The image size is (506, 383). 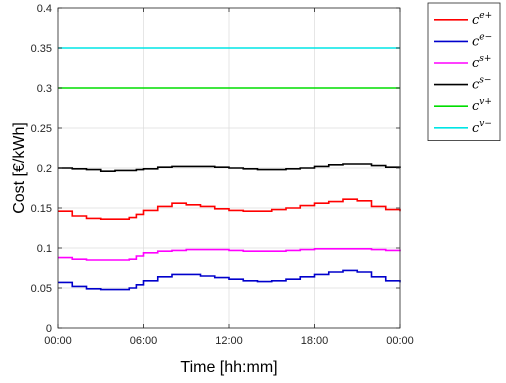 What do you see at coordinates (144, 341) in the screenshot?
I see `x-tick-label: 06:00` at bounding box center [144, 341].